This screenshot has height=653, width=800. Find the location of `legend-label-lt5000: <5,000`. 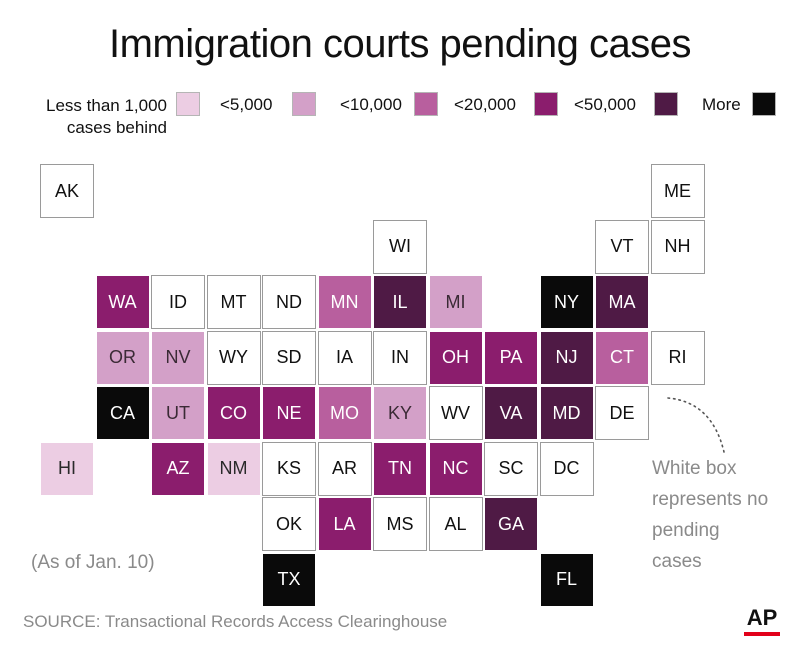

legend-label-lt5000: <5,000 is located at coordinates (246, 104).